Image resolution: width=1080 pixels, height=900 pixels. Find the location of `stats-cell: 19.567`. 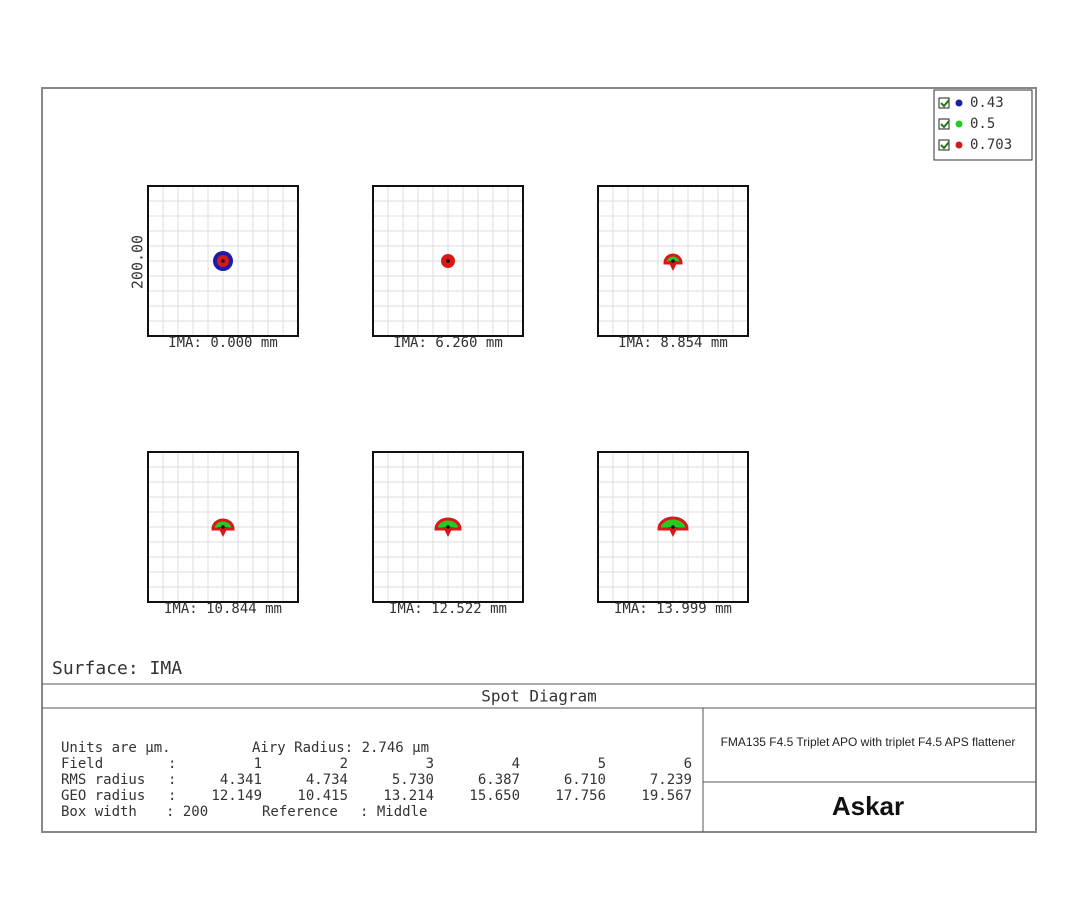

stats-cell: 19.567 is located at coordinates (666, 796).